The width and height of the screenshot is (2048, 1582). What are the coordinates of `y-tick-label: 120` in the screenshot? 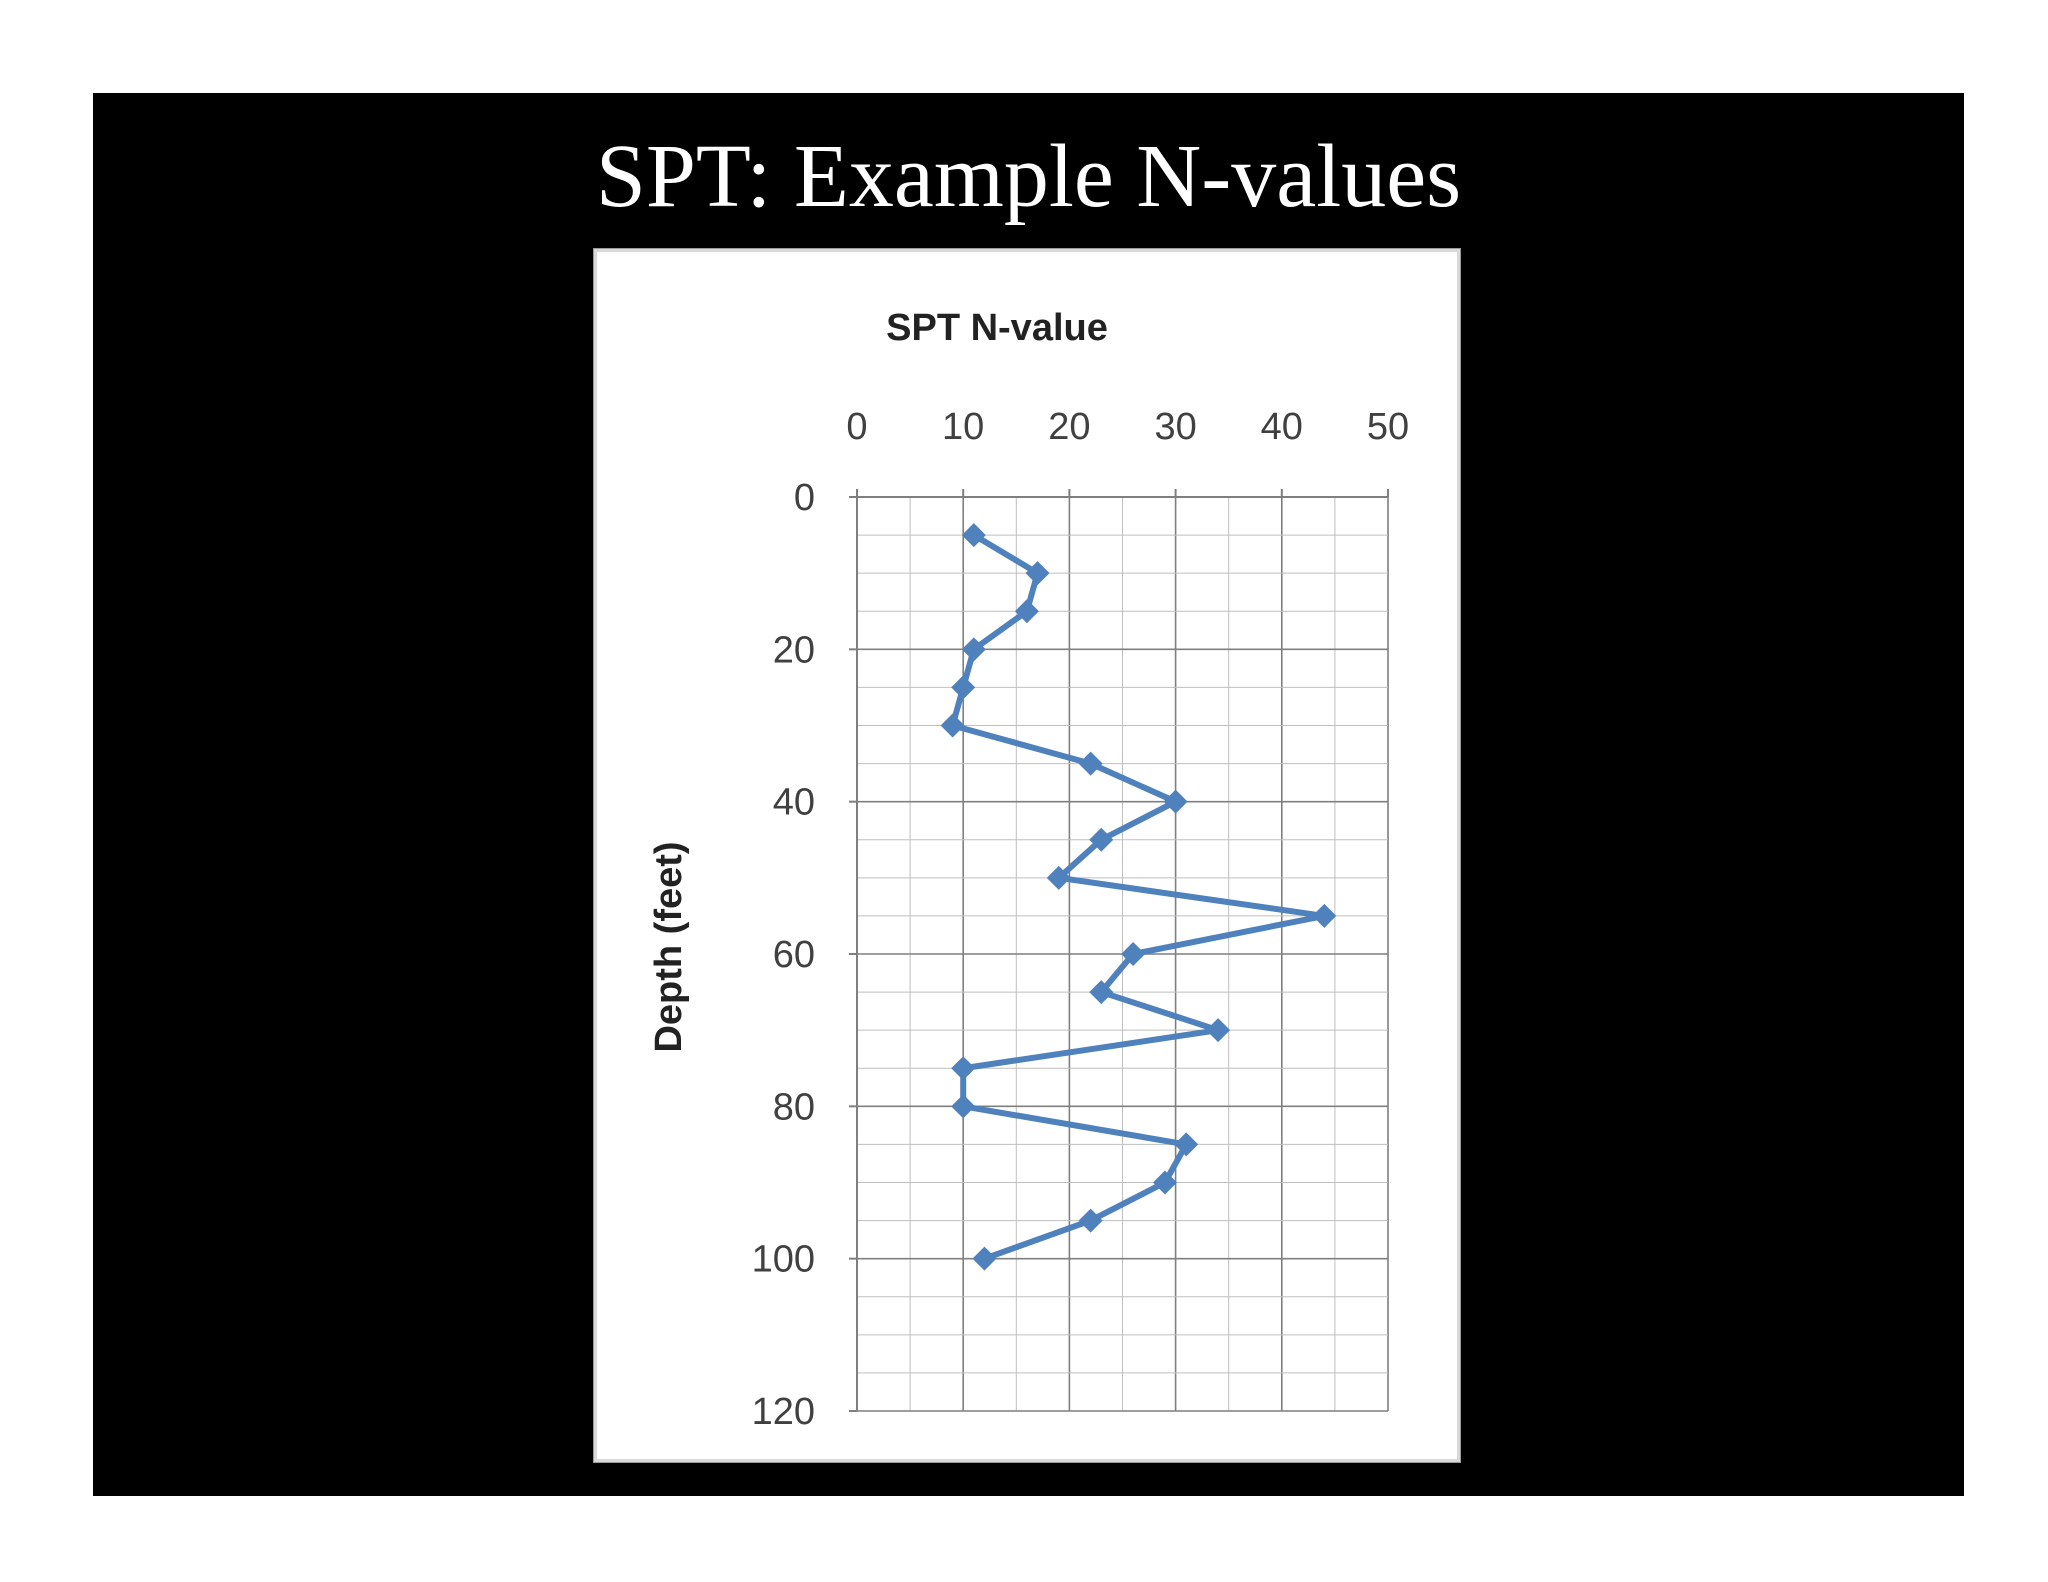 It's located at (783, 1412).